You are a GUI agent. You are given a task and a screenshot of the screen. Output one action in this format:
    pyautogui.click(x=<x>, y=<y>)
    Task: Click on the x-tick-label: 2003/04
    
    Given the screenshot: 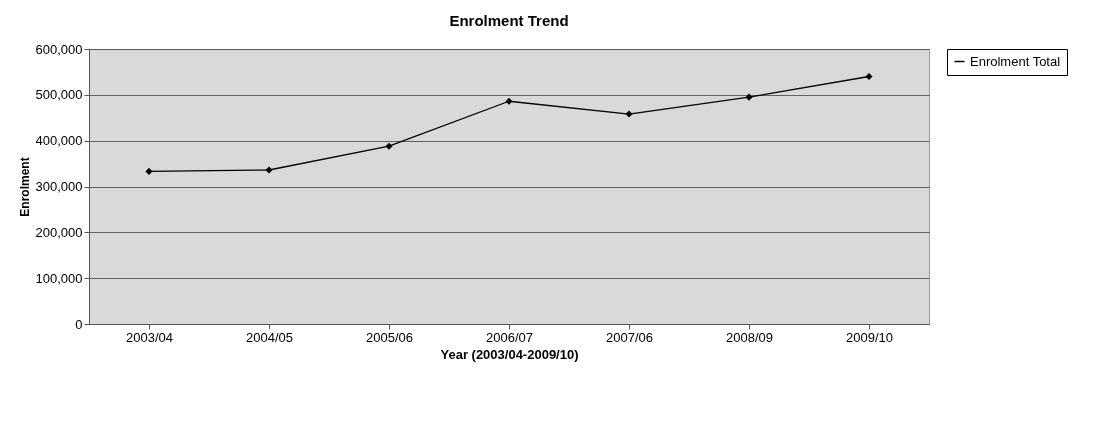 What is the action you would take?
    pyautogui.click(x=149, y=337)
    